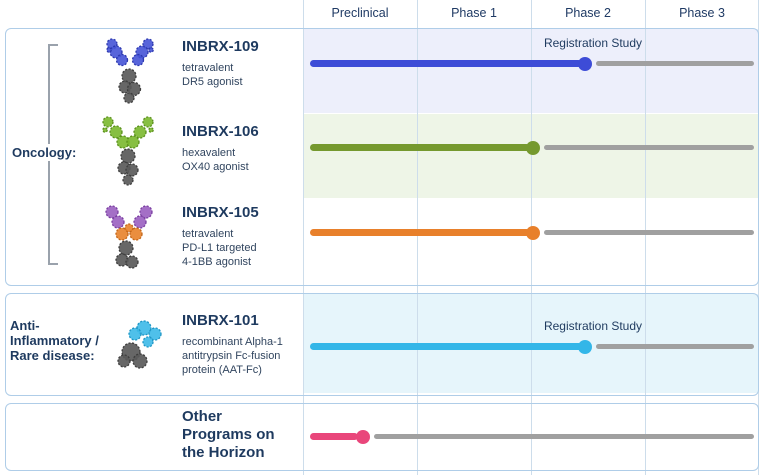  Describe the element at coordinates (212, 82) in the screenshot. I see `description-line: DR5 agonist` at that location.